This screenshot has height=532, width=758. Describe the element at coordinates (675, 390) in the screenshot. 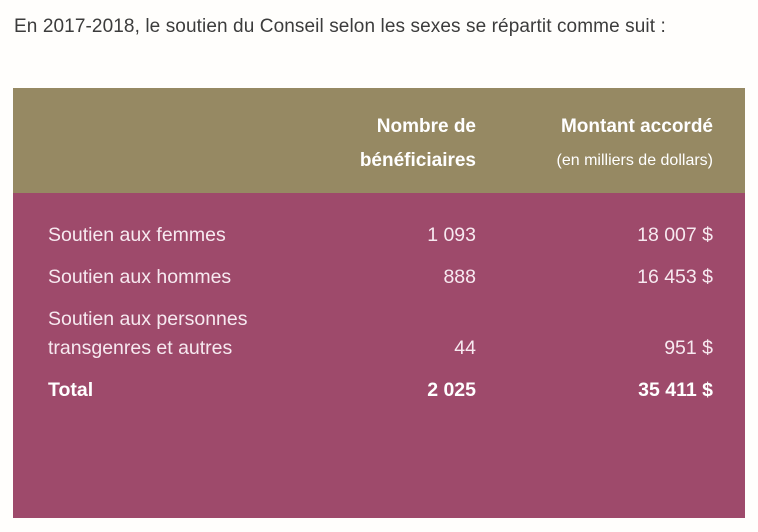

I see `row-amount-value: 35 411 $` at that location.